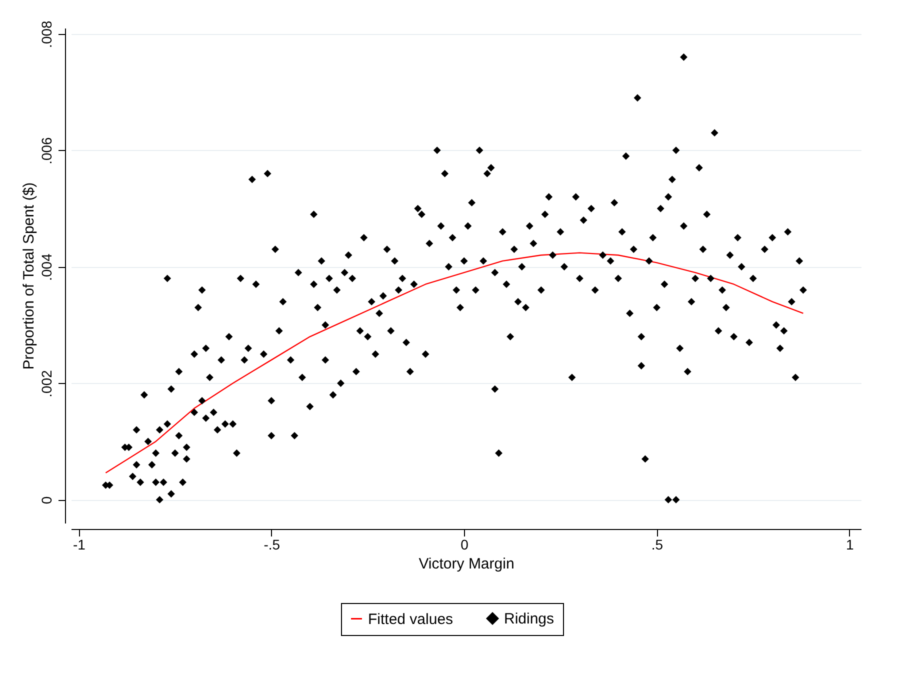  Describe the element at coordinates (46, 384) in the screenshot. I see `y-tick-label: .002` at that location.